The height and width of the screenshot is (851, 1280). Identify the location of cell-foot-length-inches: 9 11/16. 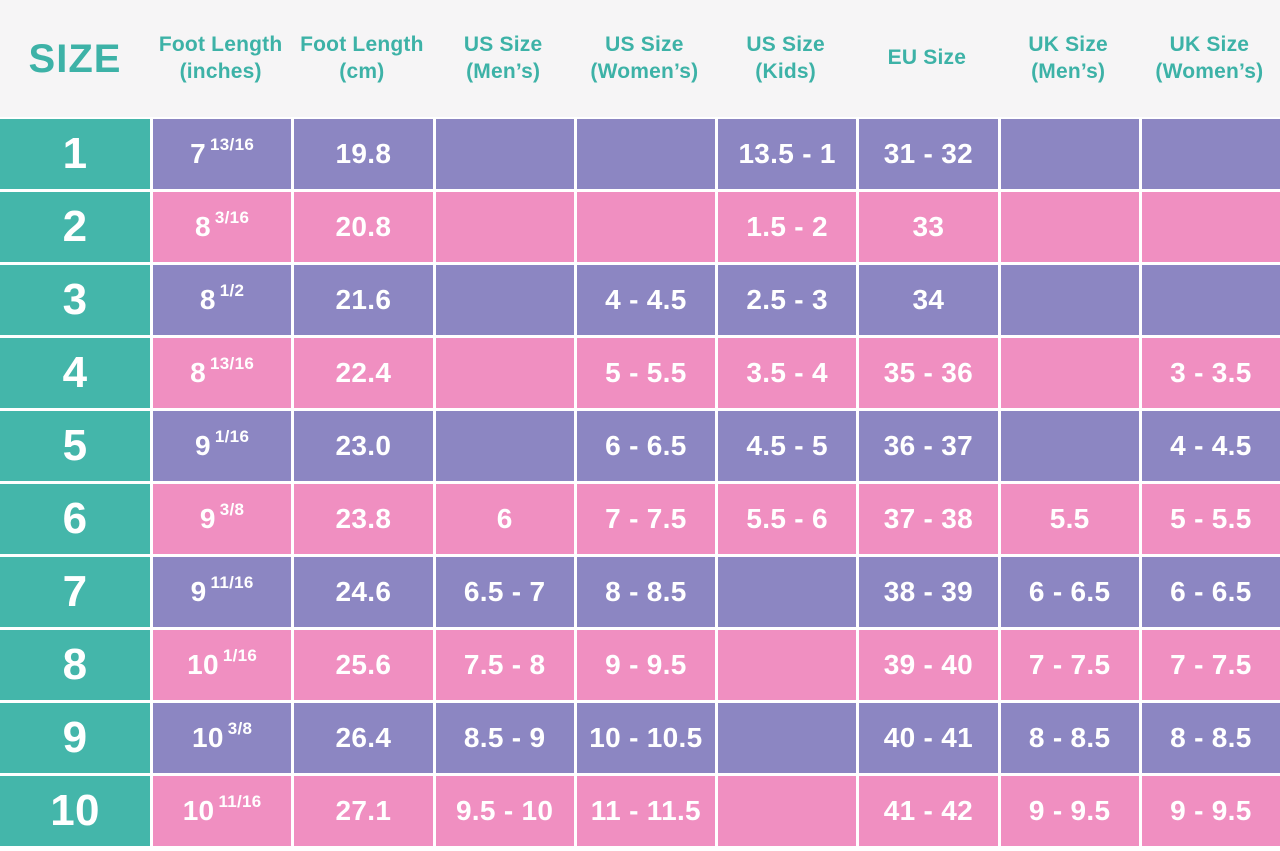
(222, 592).